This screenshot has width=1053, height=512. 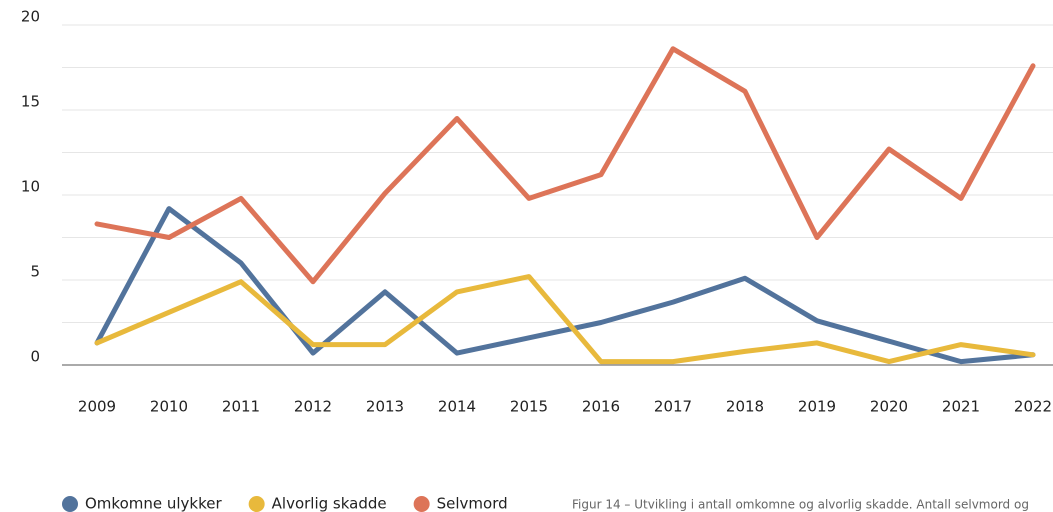 I want to click on x-tick-label: 2021, so click(x=961, y=407).